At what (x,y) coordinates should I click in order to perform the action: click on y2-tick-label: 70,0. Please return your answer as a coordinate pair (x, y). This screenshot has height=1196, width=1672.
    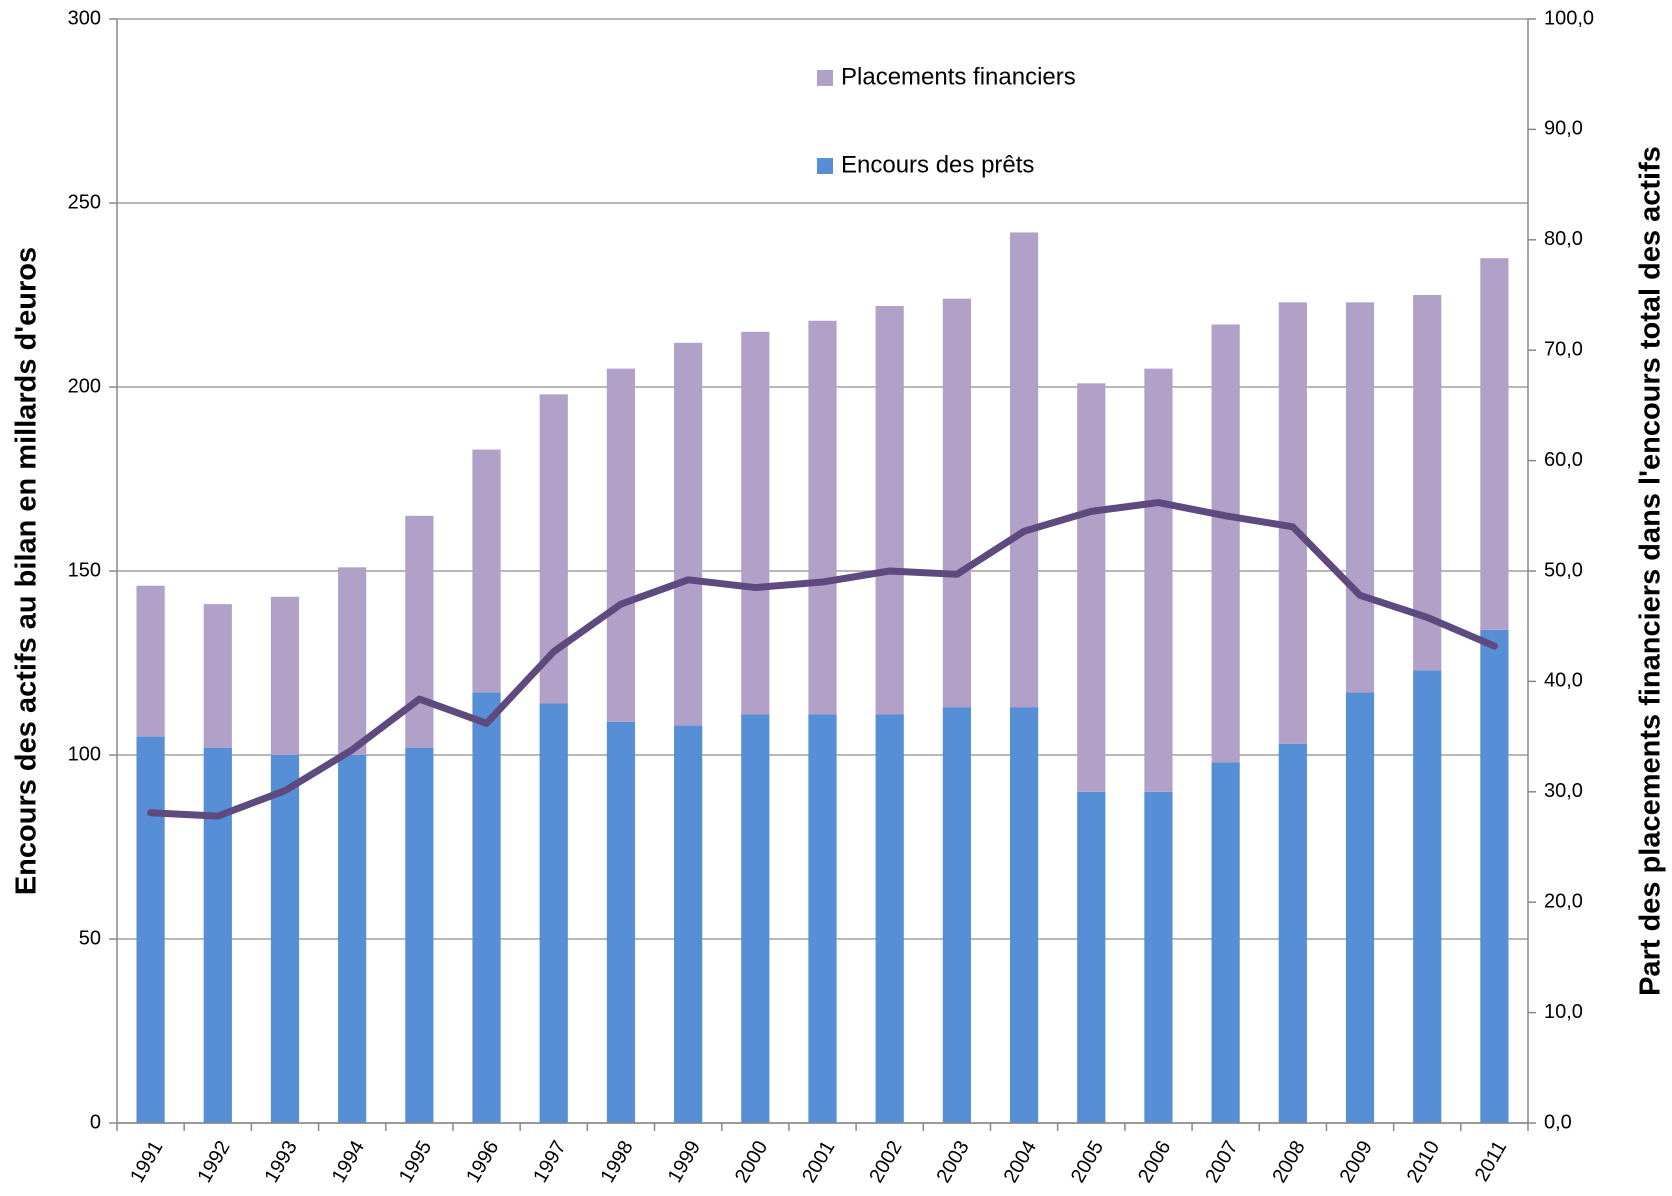
    Looking at the image, I should click on (1563, 349).